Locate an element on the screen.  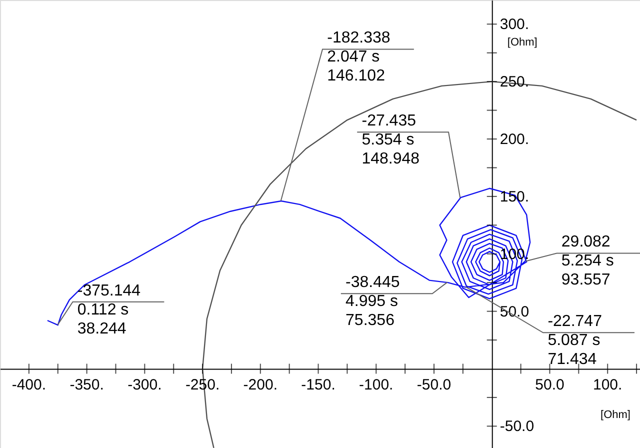
annotation: -38.445 4.995 s 75.356 is located at coordinates (373, 302).